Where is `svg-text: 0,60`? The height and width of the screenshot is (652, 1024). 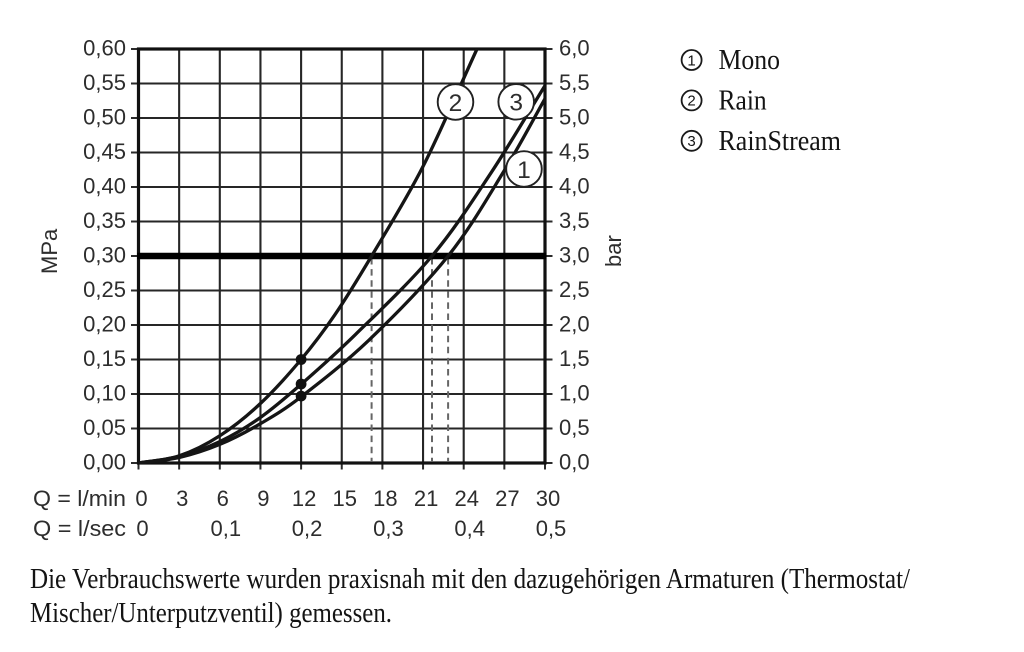 svg-text: 0,60 is located at coordinates (104, 47).